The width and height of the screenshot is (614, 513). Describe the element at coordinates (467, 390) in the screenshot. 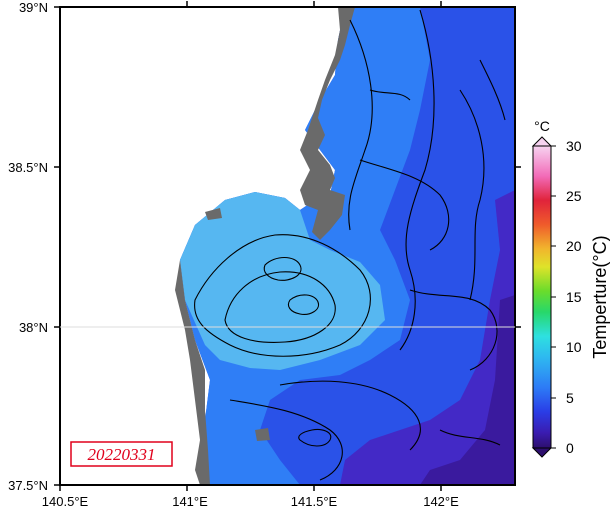

I see `sst-field-coldest` at that location.